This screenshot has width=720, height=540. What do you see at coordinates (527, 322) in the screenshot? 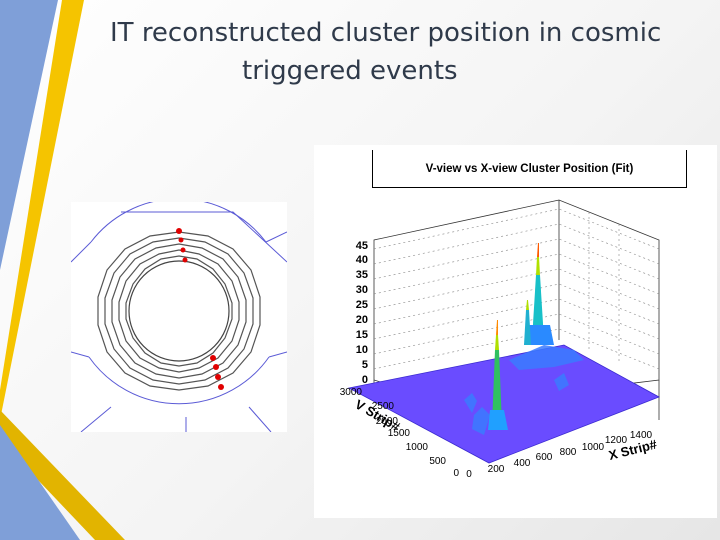
I see `peak-small` at bounding box center [527, 322].